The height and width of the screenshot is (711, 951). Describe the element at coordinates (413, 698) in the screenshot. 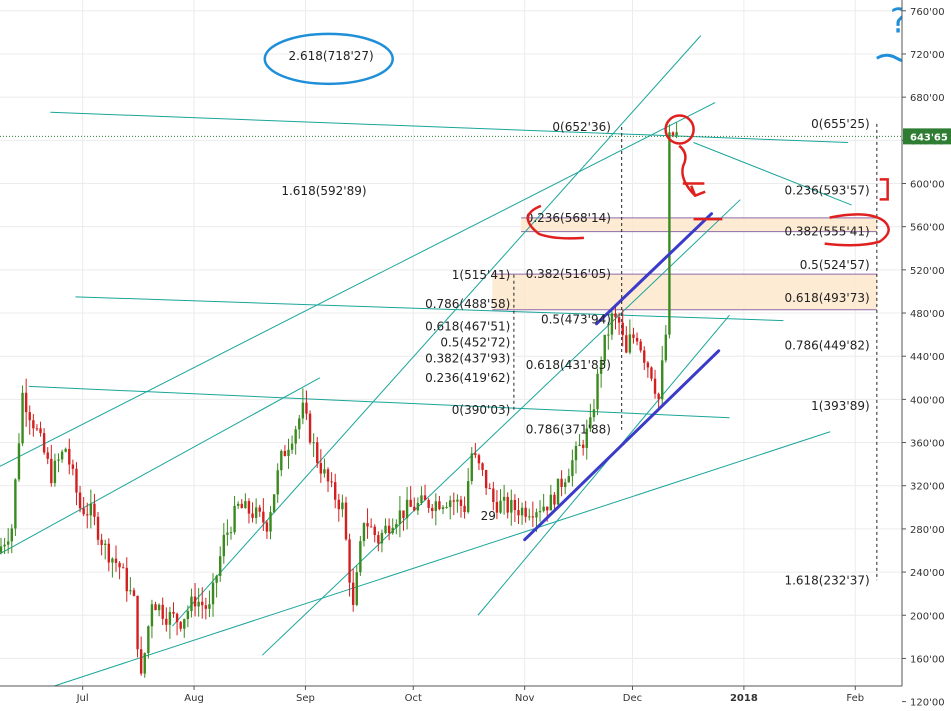

I see `x-tick-label: Oct` at that location.